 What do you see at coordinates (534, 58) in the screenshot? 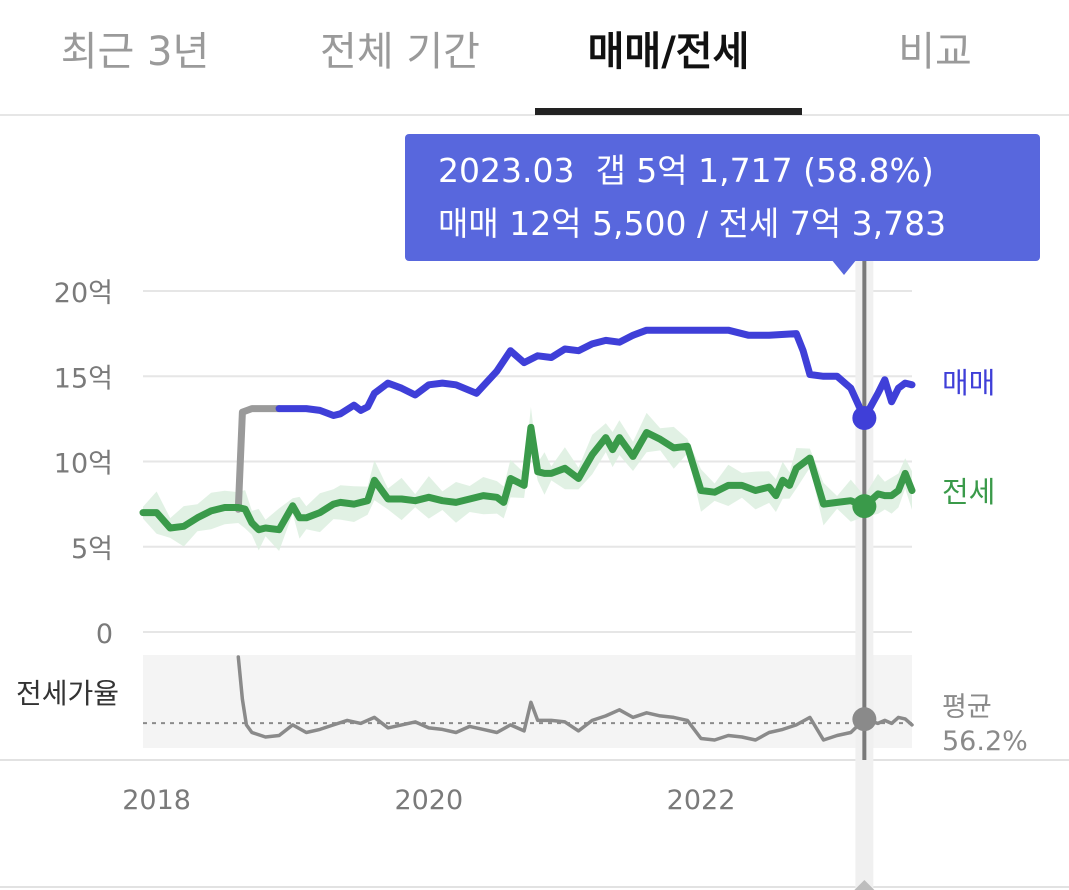
I see `tab-bar: 최근 3년 전체 기간 매매/전세 비교` at bounding box center [534, 58].